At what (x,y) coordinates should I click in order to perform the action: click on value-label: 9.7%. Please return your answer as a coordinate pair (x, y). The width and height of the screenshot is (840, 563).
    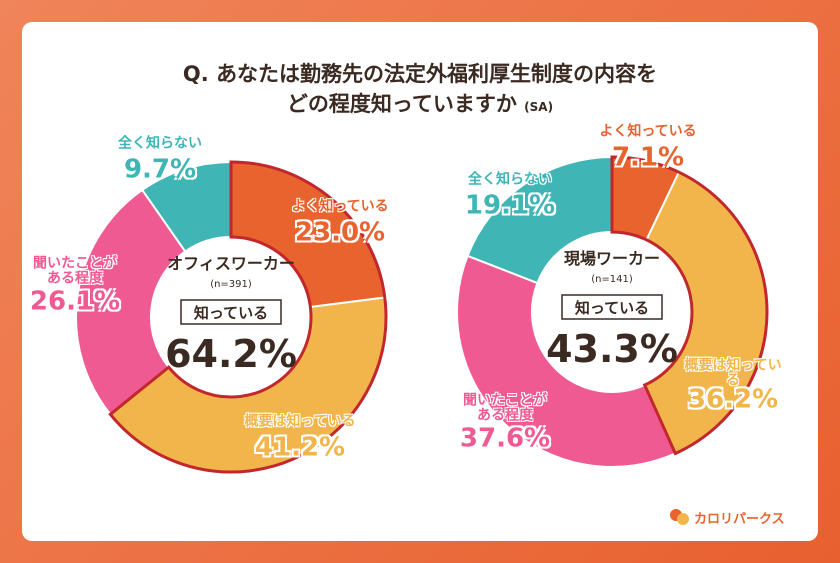
    Looking at the image, I should click on (160, 169).